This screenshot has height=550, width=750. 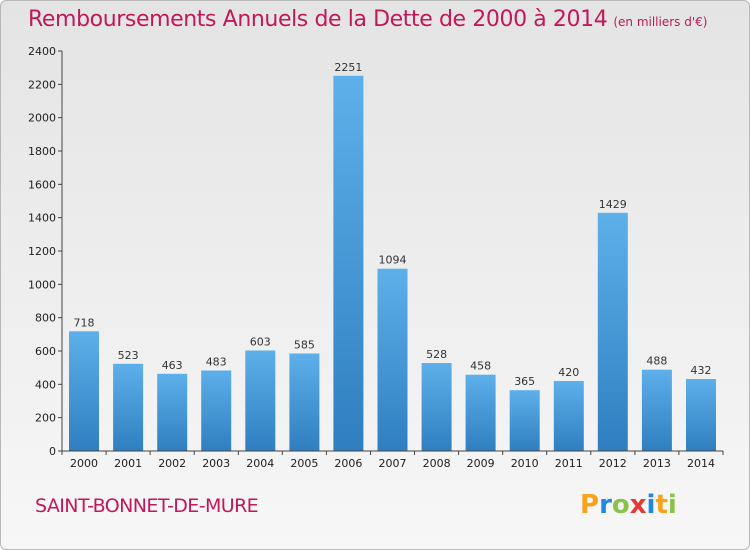 What do you see at coordinates (393, 260) in the screenshot?
I see `value-label-2007: 1094` at bounding box center [393, 260].